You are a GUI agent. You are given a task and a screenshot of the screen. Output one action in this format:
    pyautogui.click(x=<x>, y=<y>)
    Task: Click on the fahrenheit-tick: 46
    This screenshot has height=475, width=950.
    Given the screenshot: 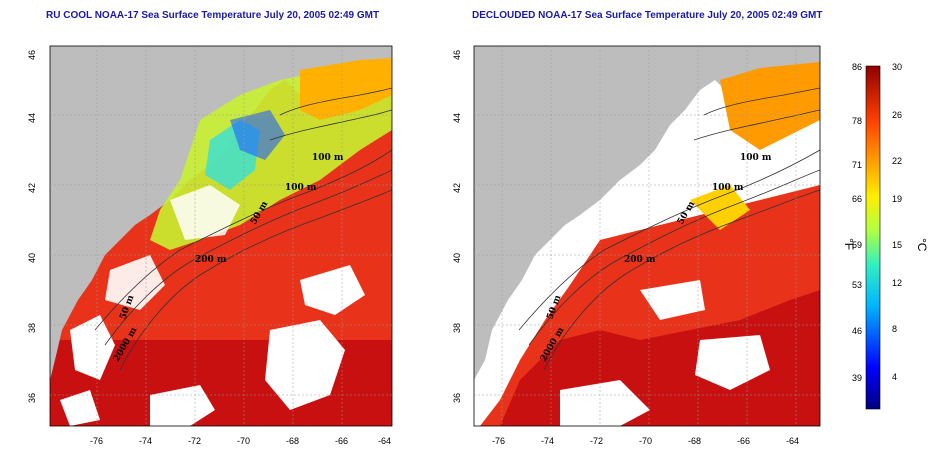 What is the action you would take?
    pyautogui.click(x=857, y=331)
    